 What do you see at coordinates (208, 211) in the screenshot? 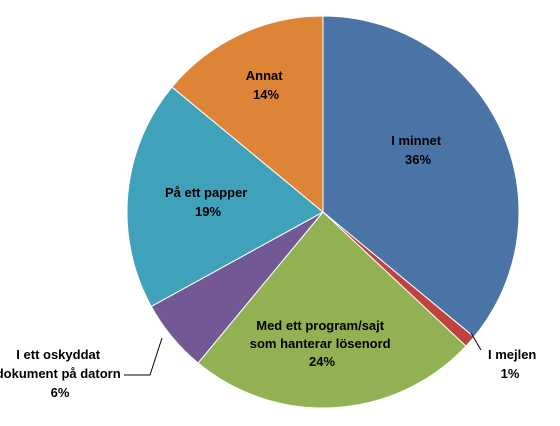
I see `label-papper-value: 19%` at bounding box center [208, 211].